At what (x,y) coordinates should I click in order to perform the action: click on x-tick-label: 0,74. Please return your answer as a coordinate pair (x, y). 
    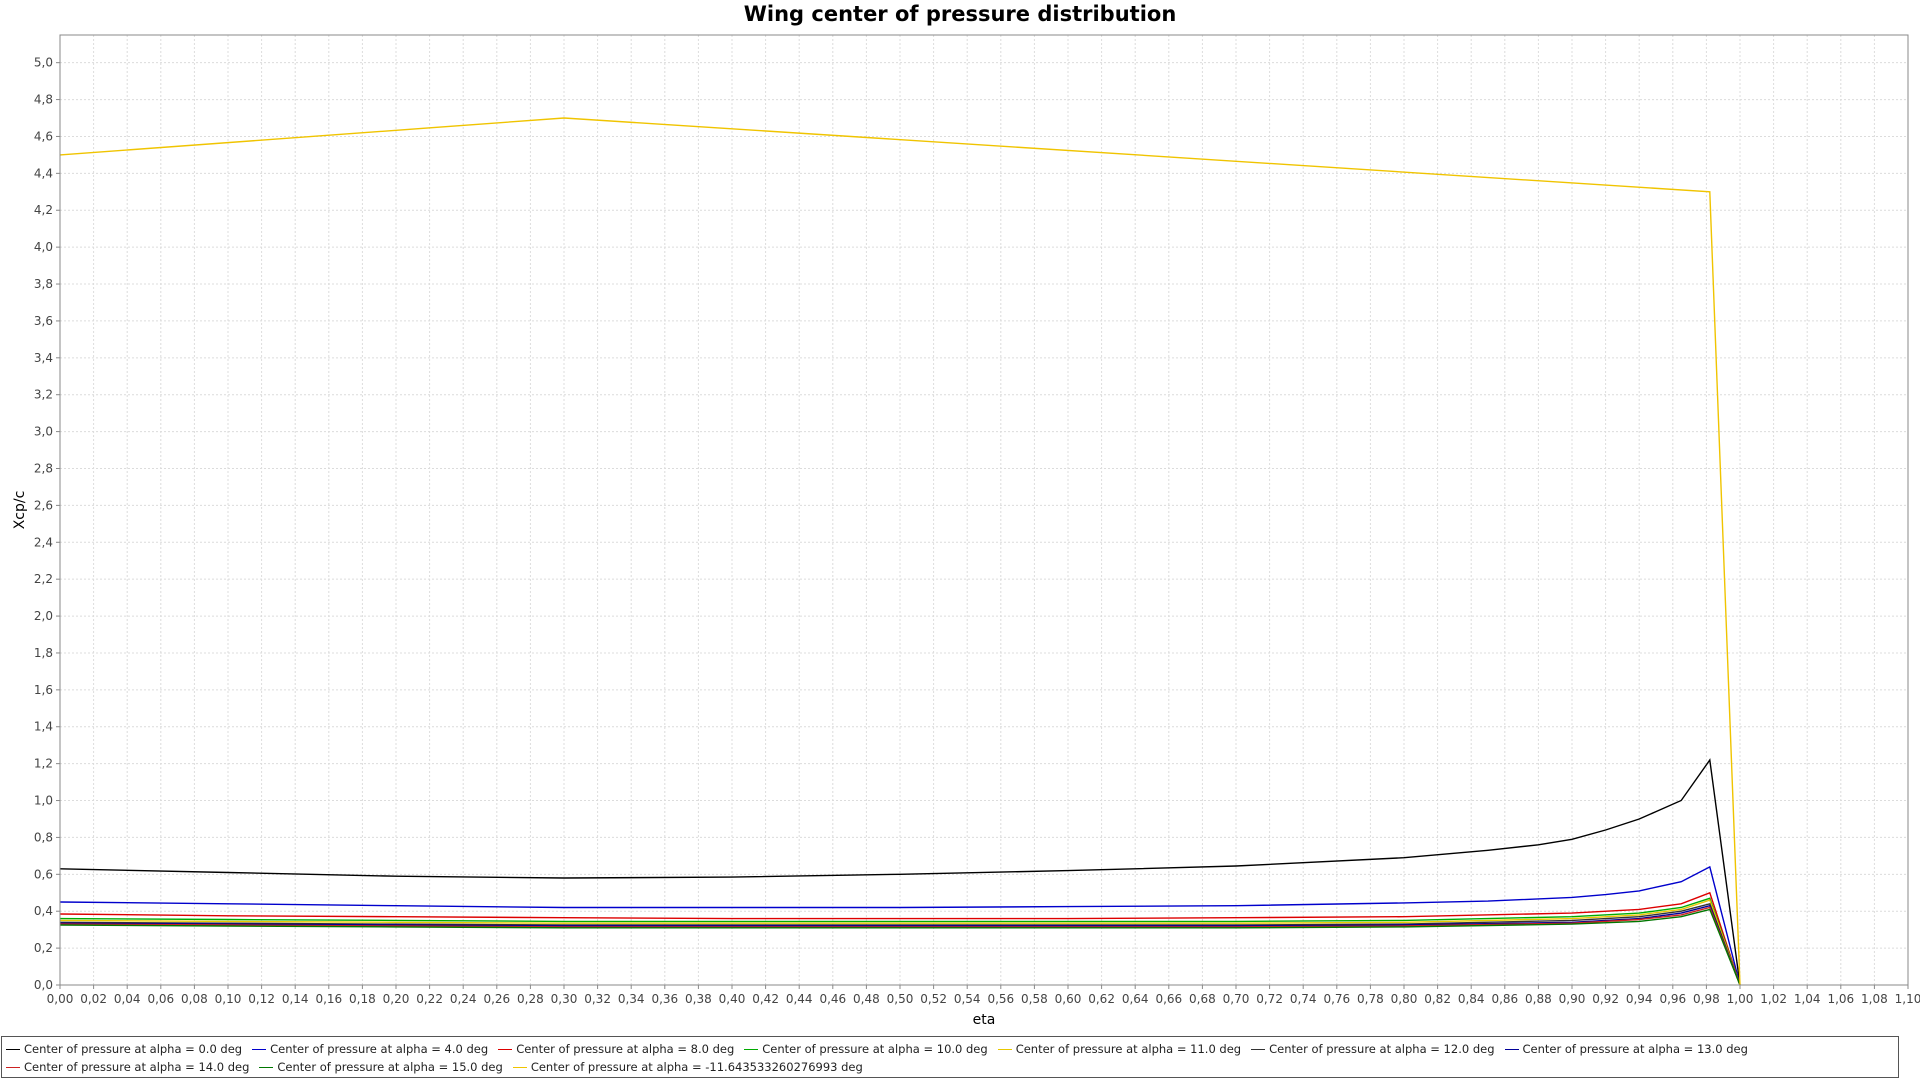
    Looking at the image, I should click on (1303, 999).